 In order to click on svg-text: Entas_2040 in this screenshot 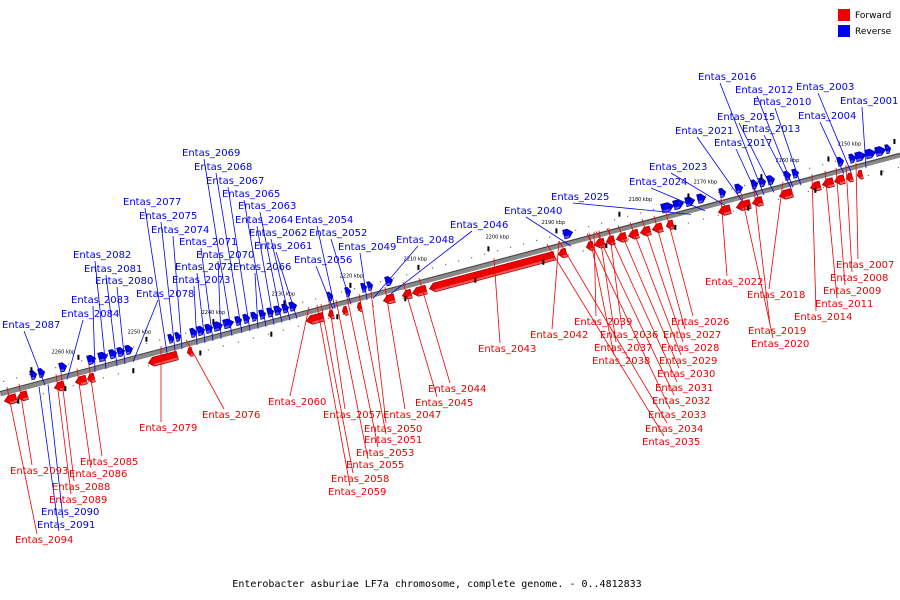, I will do `click(533, 211)`.